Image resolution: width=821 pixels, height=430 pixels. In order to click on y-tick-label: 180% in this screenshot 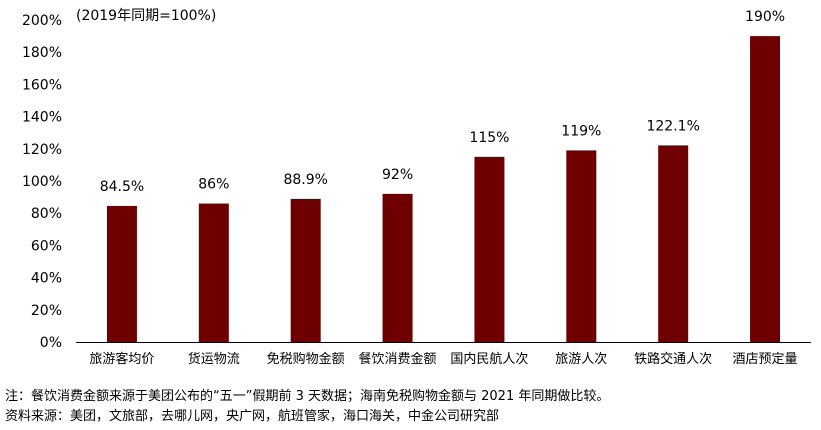, I will do `click(42, 53)`.